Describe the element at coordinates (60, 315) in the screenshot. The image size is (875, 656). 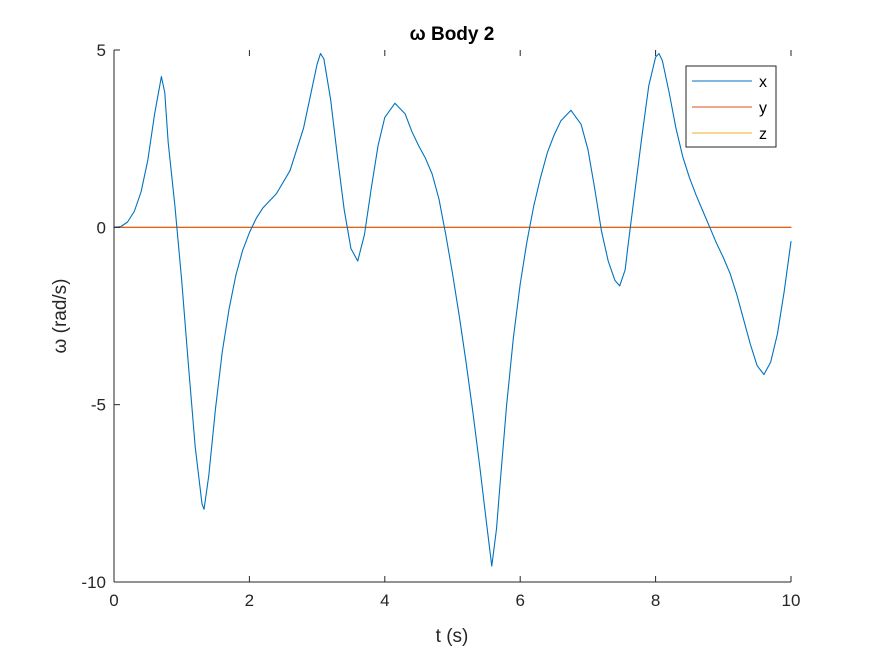
I see `y-axis-label: ω (rad/s)` at that location.